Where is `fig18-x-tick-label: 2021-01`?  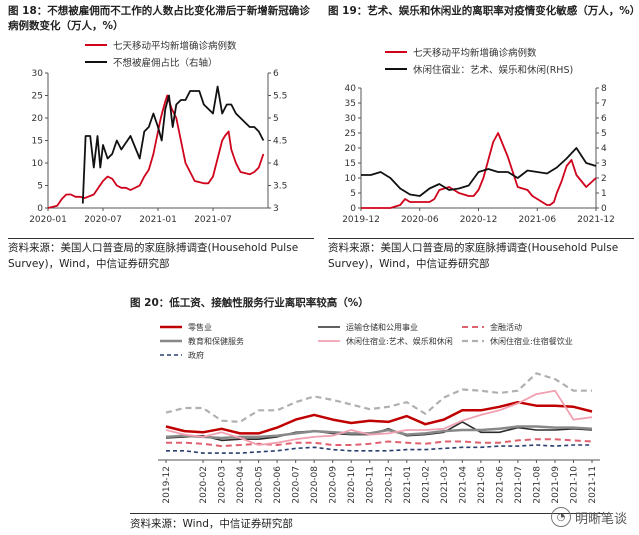 fig18-x-tick-label: 2021-01 is located at coordinates (158, 220).